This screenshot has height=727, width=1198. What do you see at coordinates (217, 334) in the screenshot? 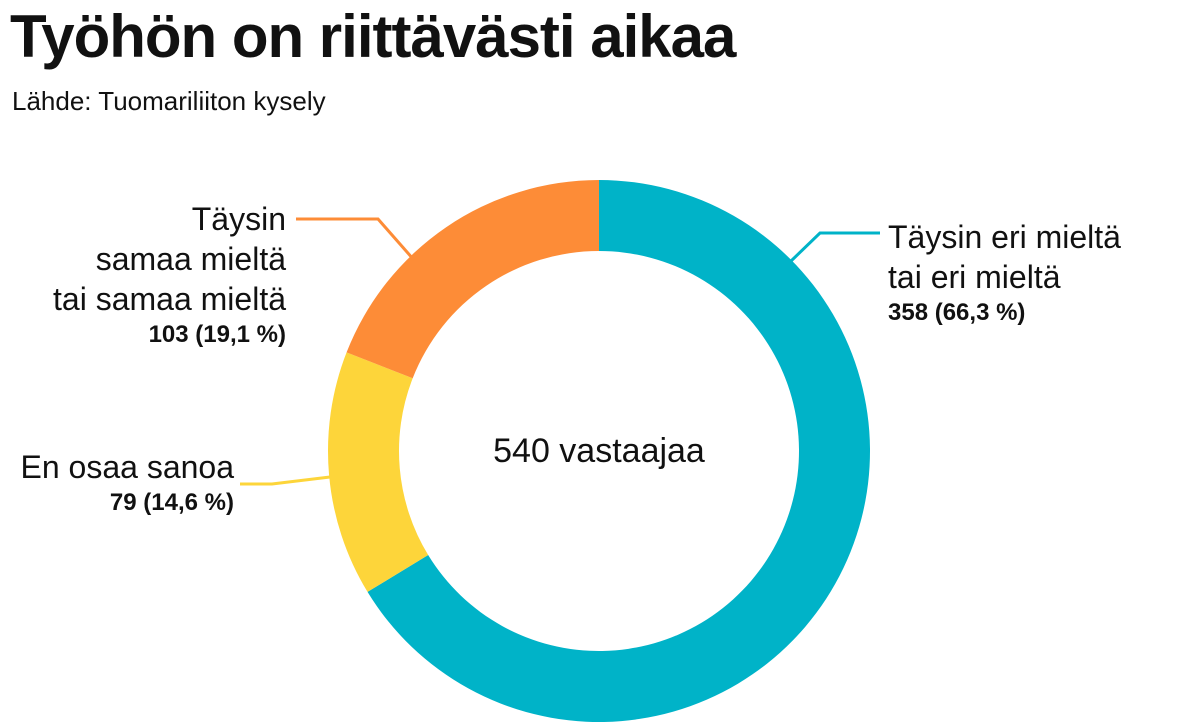
I see `slice-value-label: 103 (19,1 %)` at bounding box center [217, 334].